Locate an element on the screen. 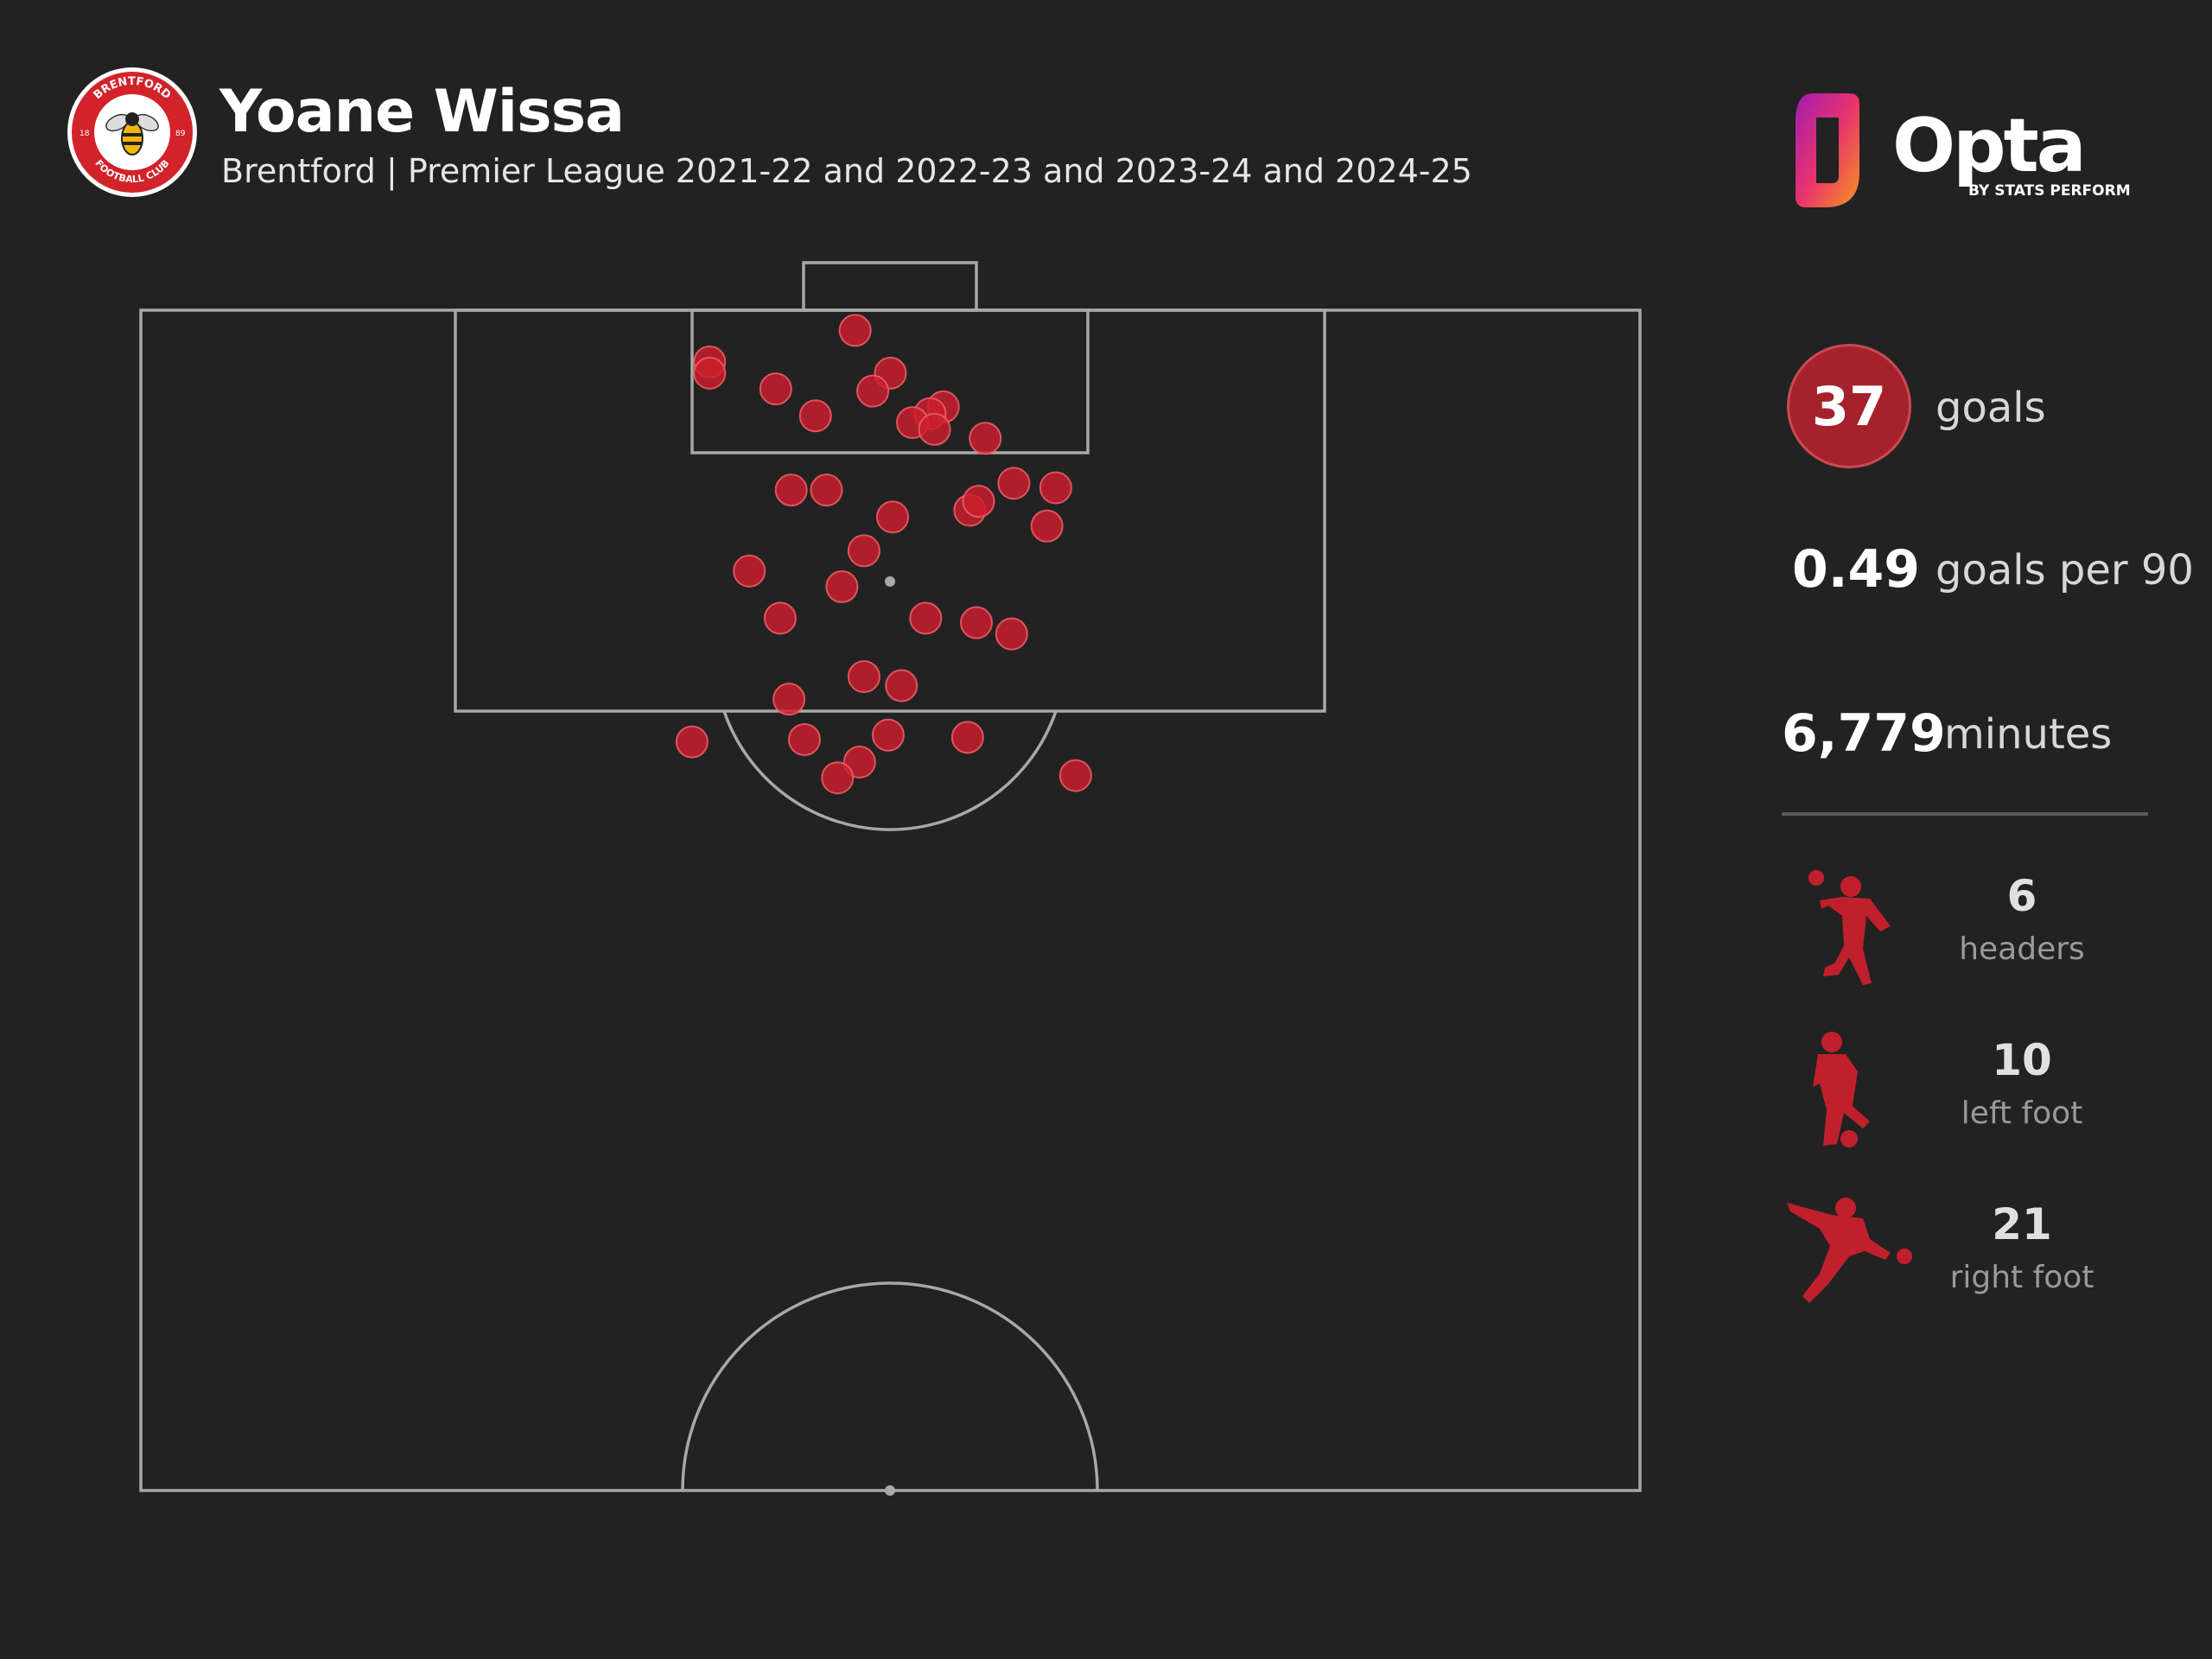 Image resolution: width=2212 pixels, height=1659 pixels. right-foot-count: 21 is located at coordinates (2022, 1224).